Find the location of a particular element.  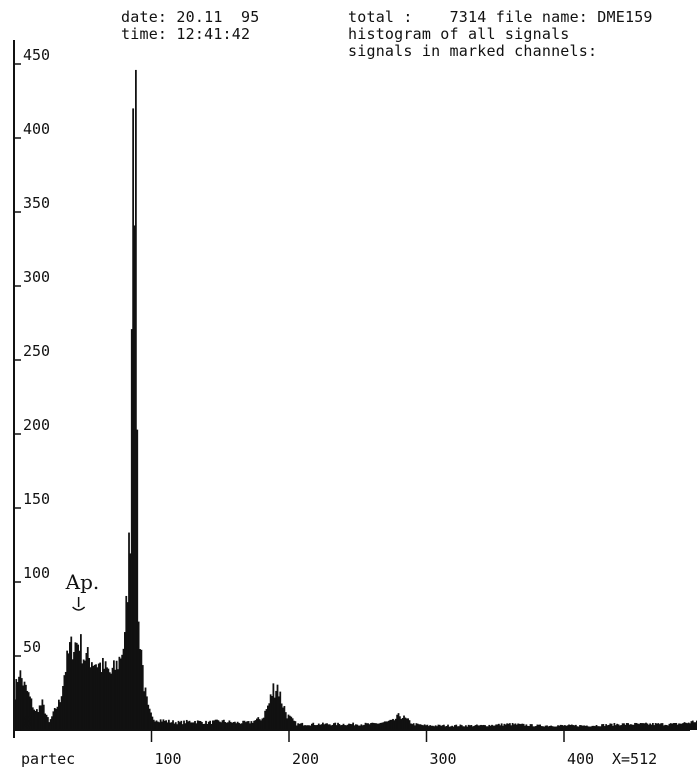

y-tick-label: 350 is located at coordinates (36, 203).